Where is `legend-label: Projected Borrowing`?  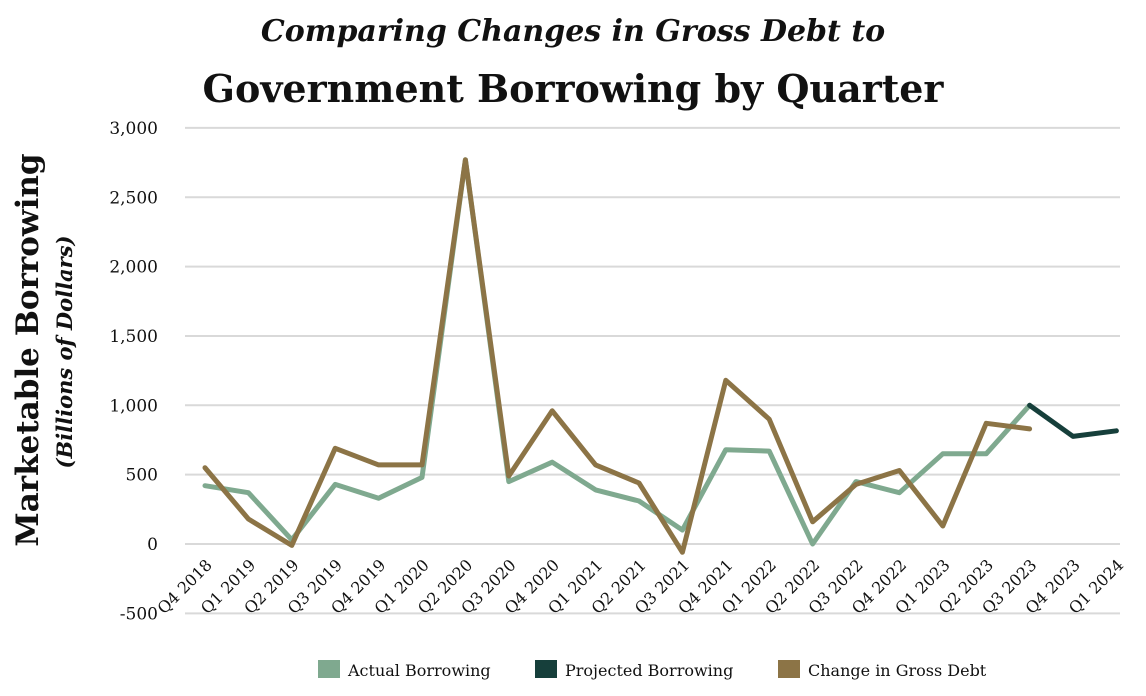
legend-label: Projected Borrowing is located at coordinates (649, 670).